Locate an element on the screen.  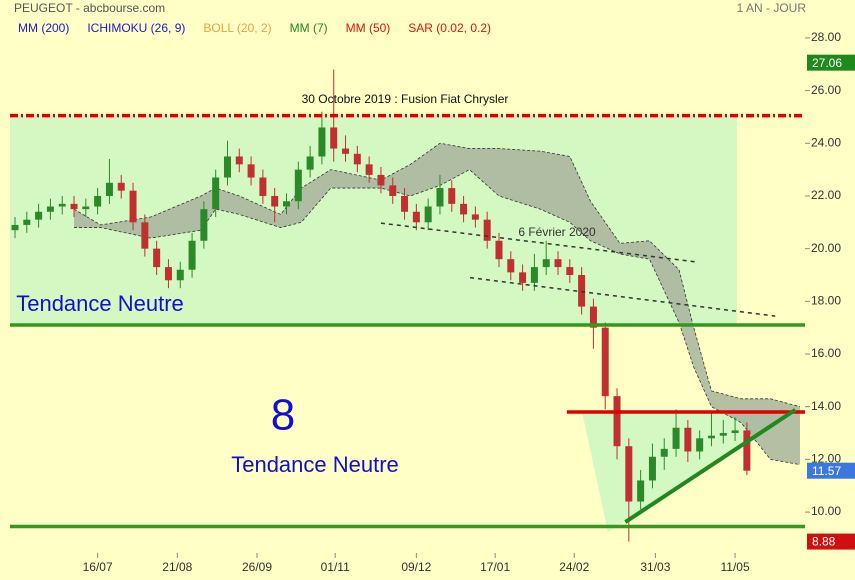
triangle-zone is located at coordinates (688, 471).